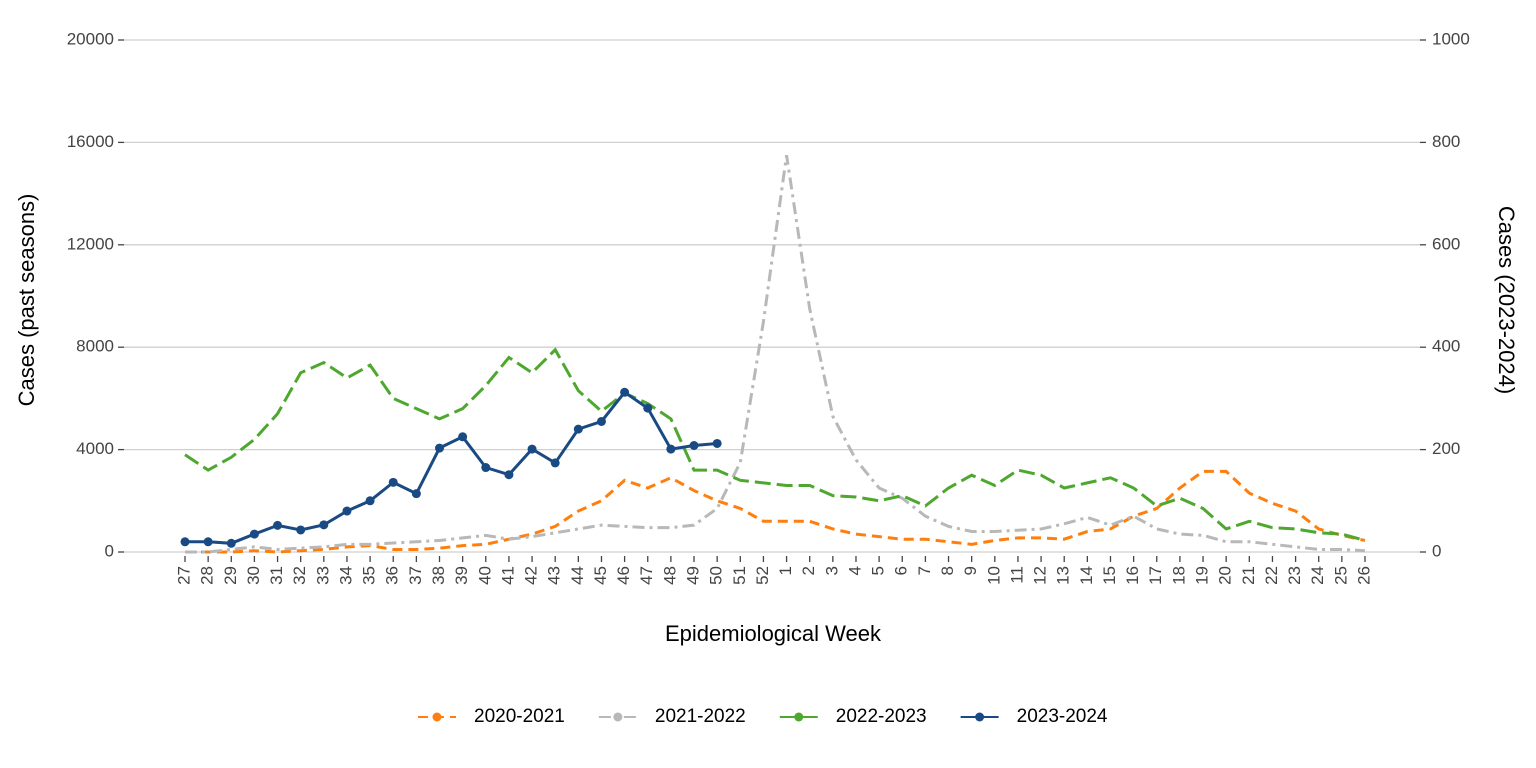 The height and width of the screenshot is (768, 1536). What do you see at coordinates (369, 575) in the screenshot?
I see `x-tick-label: 35` at bounding box center [369, 575].